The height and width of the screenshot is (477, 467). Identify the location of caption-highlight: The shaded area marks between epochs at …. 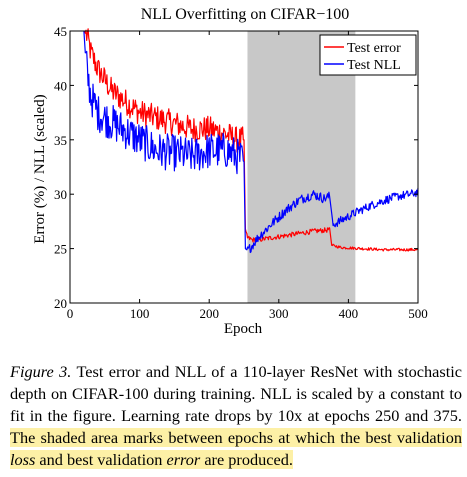
(236, 448).